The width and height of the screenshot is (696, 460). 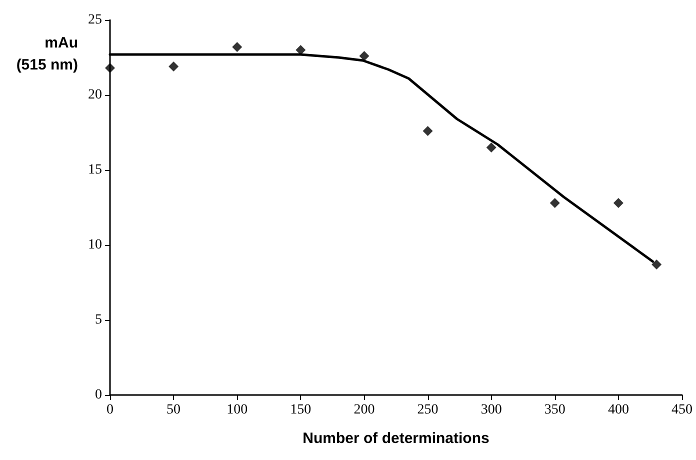 I want to click on y-axis-title: mAu (515 nm), so click(x=47, y=54).